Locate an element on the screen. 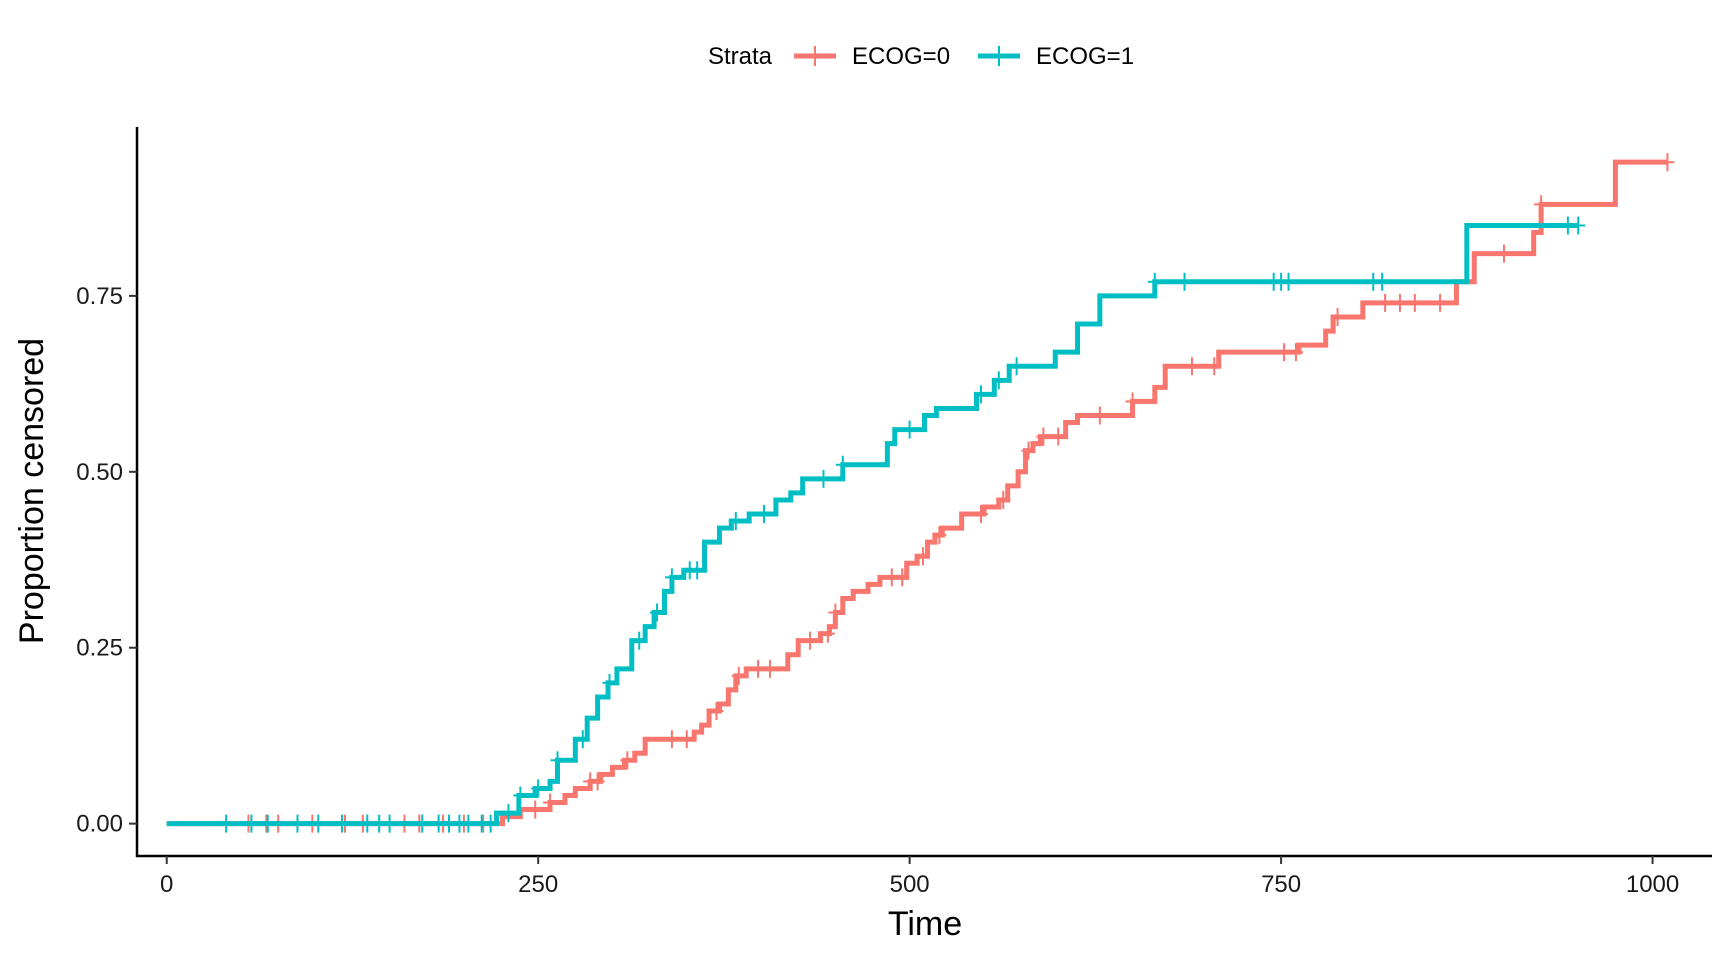 The width and height of the screenshot is (1728, 960). y-axis-title: Proportion censored is located at coordinates (32, 491).